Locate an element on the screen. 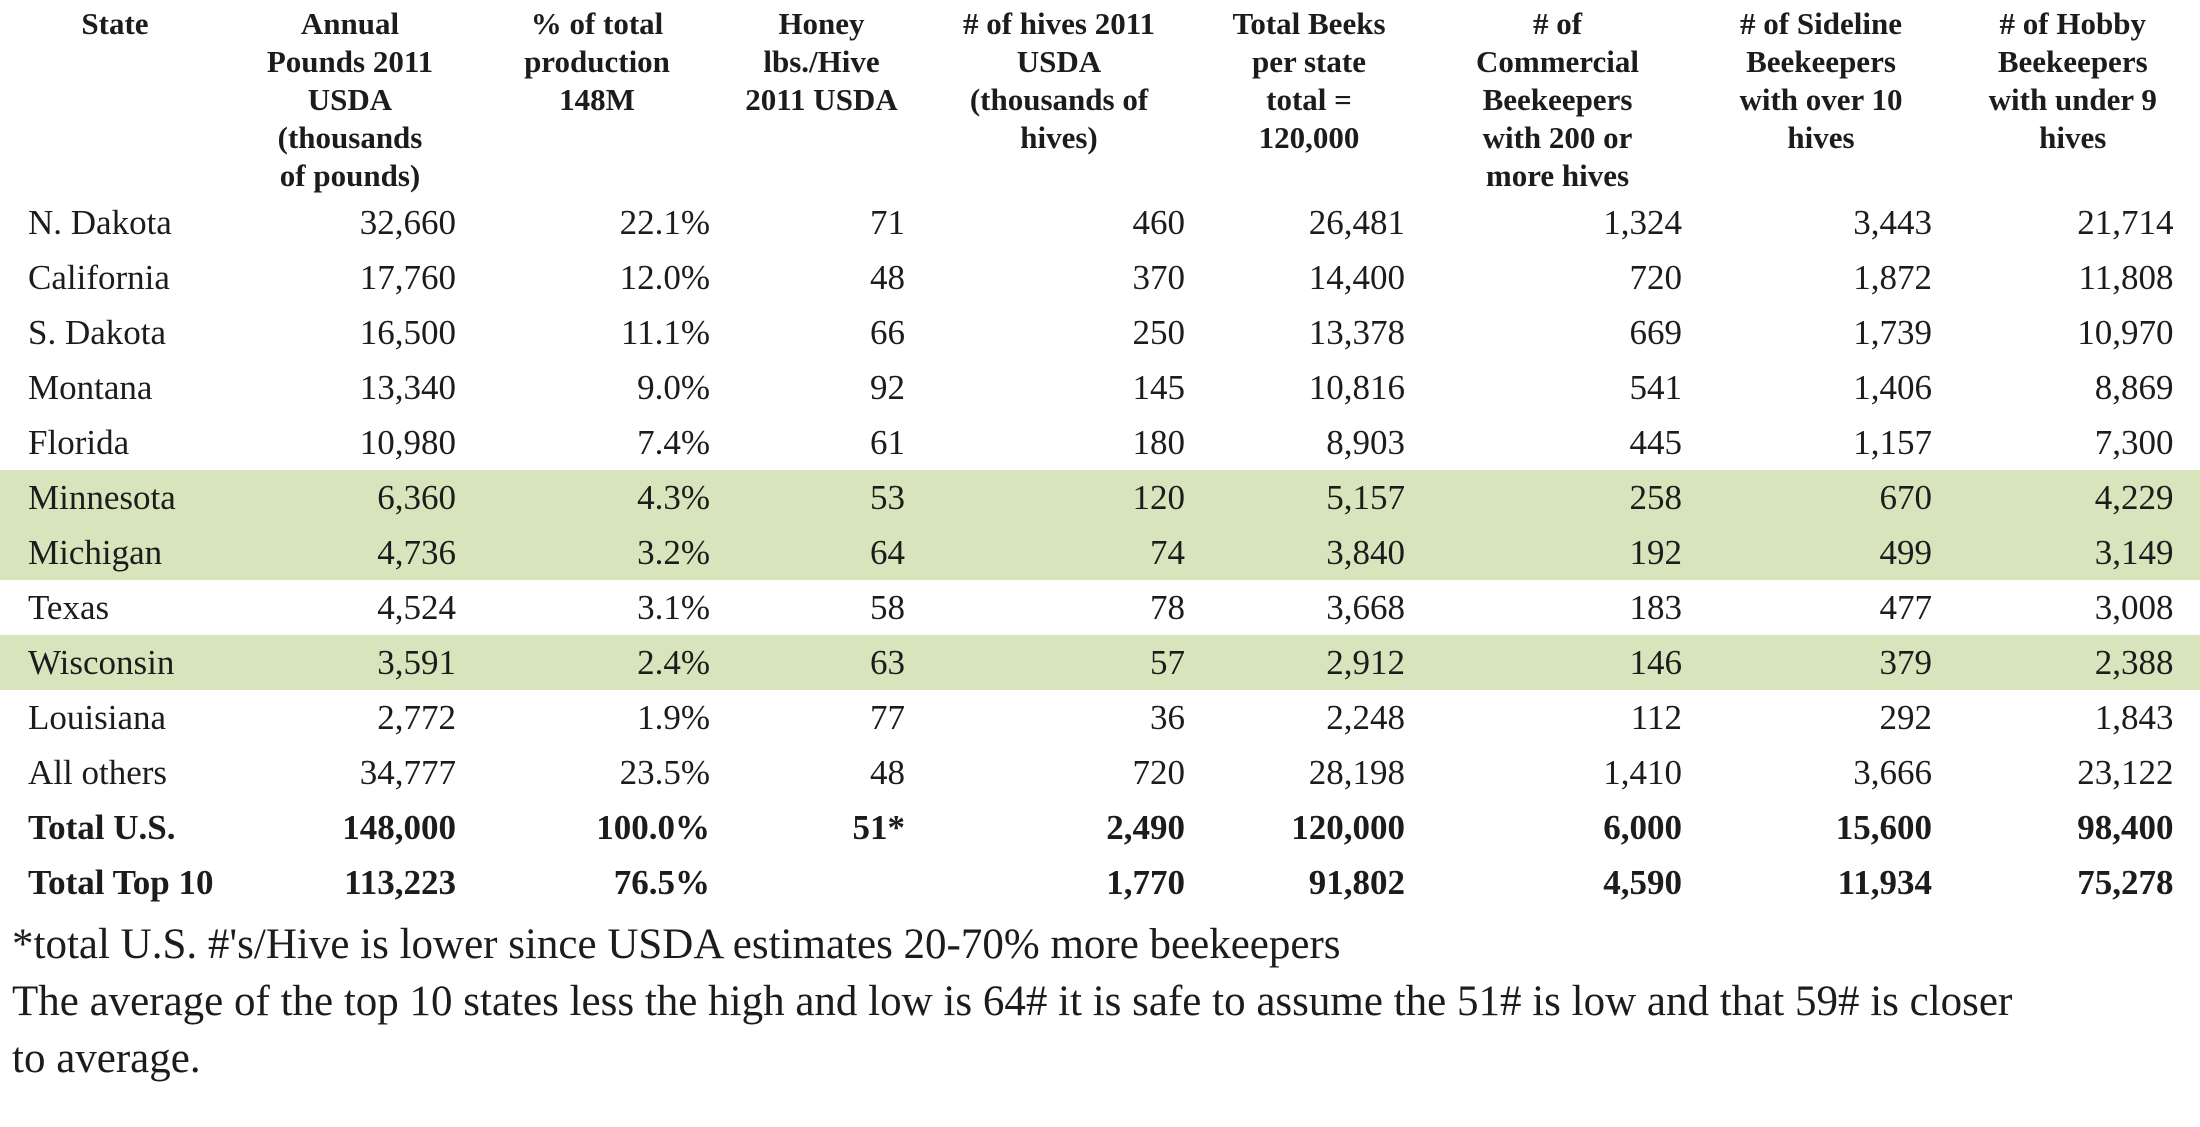  value-cell: 78 is located at coordinates (1167, 607).